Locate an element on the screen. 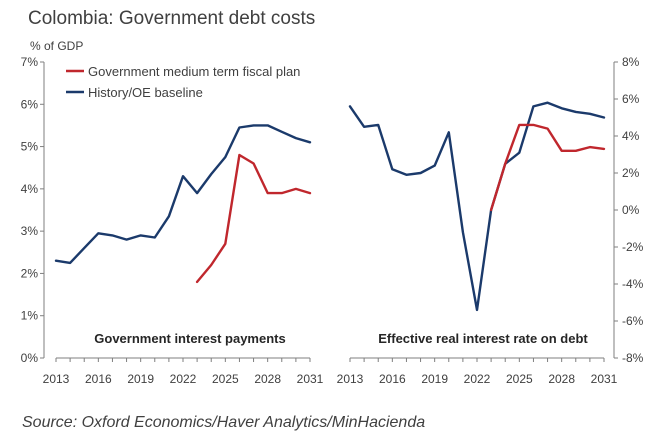 Image resolution: width=672 pixels, height=438 pixels. y-tick-label: 8% is located at coordinates (631, 62).